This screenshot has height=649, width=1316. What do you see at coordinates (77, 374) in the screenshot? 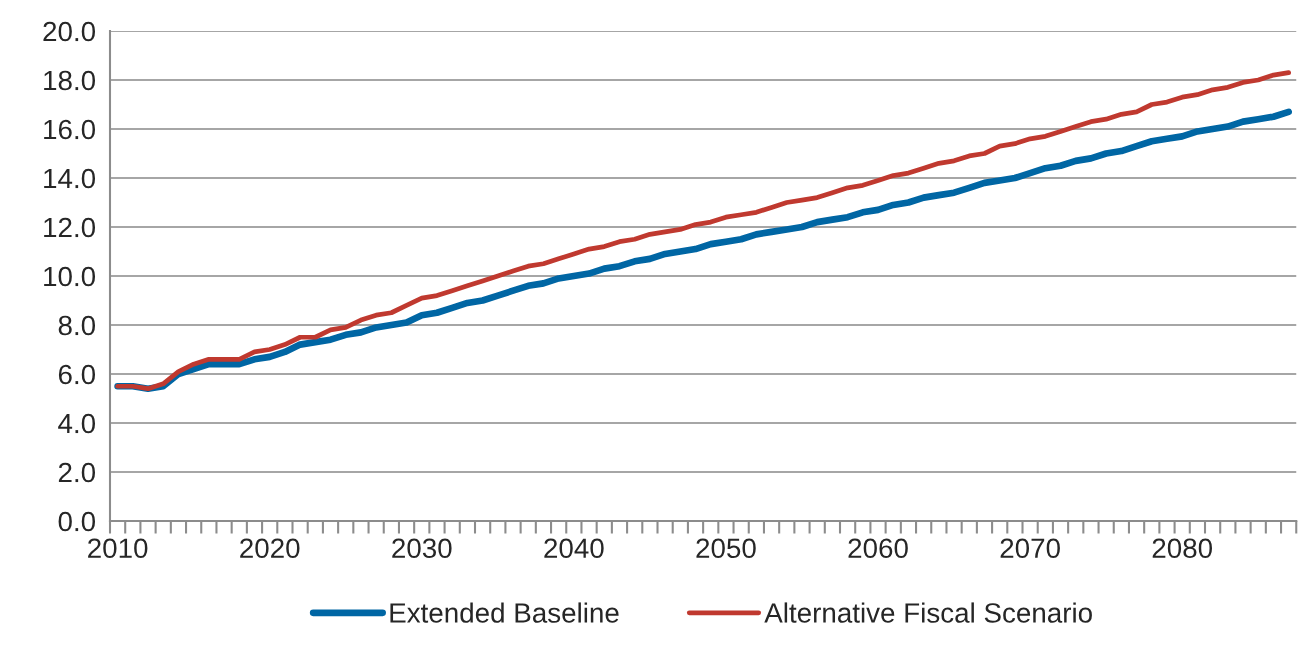
I see `y-tick-label: 6.0` at bounding box center [77, 374].